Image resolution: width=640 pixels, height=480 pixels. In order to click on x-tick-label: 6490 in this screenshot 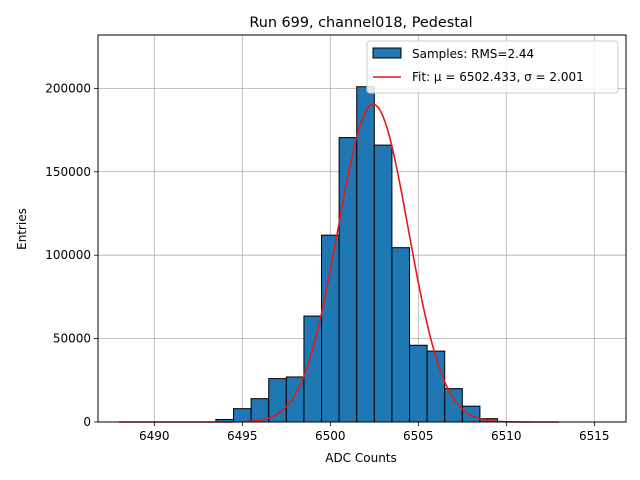, I will do `click(154, 436)`.